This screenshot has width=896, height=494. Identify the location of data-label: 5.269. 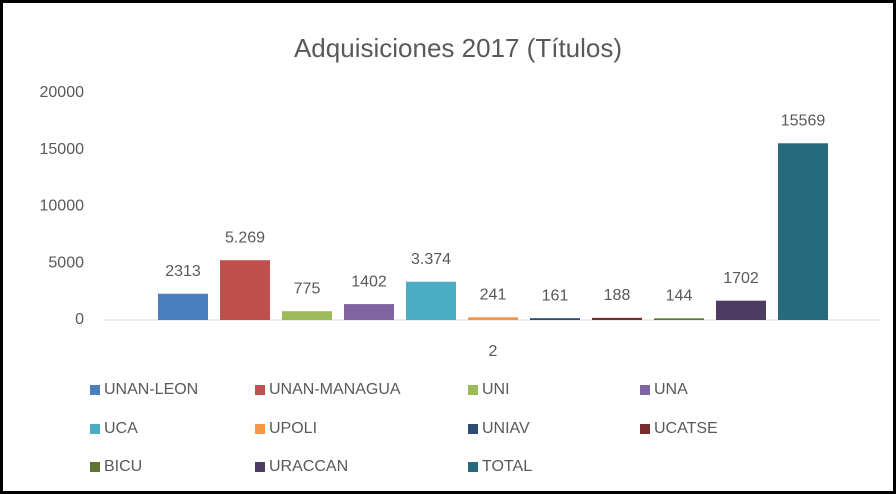
(245, 237).